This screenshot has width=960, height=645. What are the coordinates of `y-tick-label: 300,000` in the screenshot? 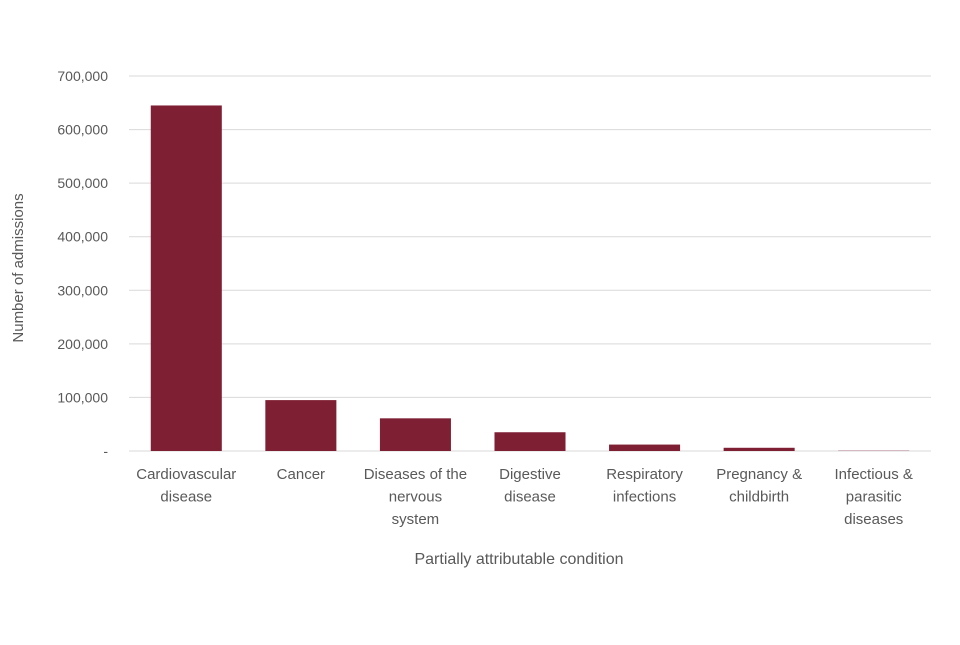 It's located at (82, 290).